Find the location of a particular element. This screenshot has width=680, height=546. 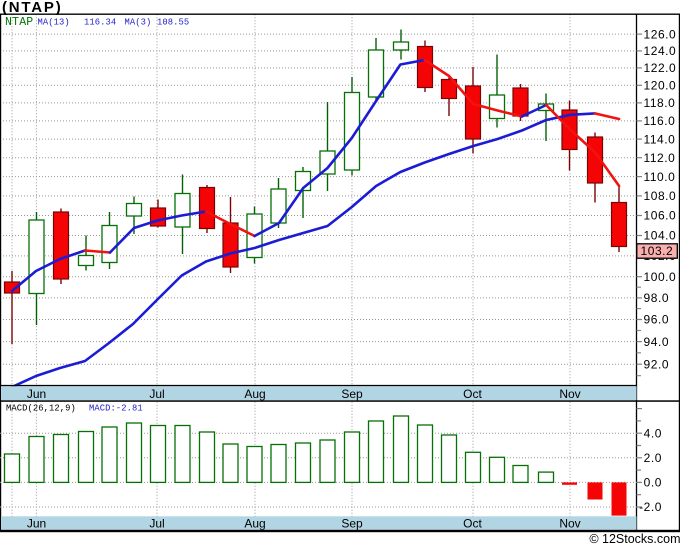

svg-text: 94.0 is located at coordinates (657, 342).